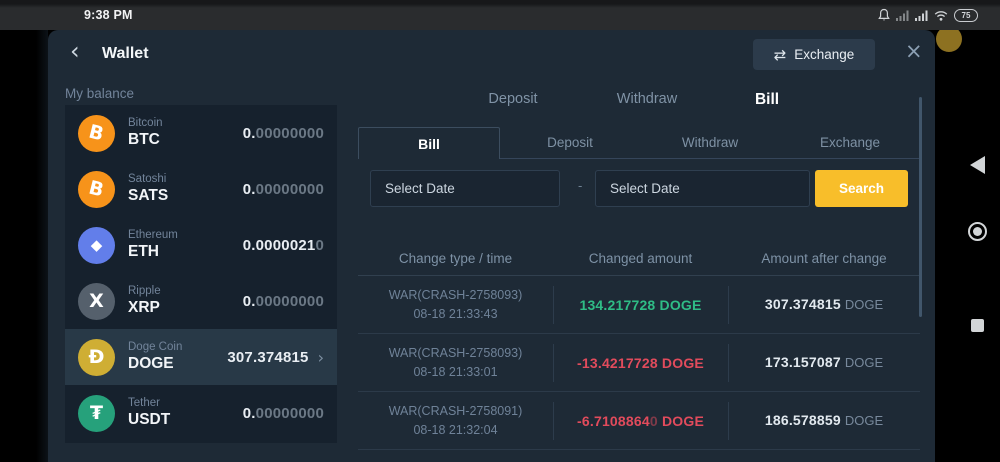 Image resolution: width=1000 pixels, height=462 pixels. What do you see at coordinates (96, 189) in the screenshot?
I see `sats-coin-icon: B` at bounding box center [96, 189].